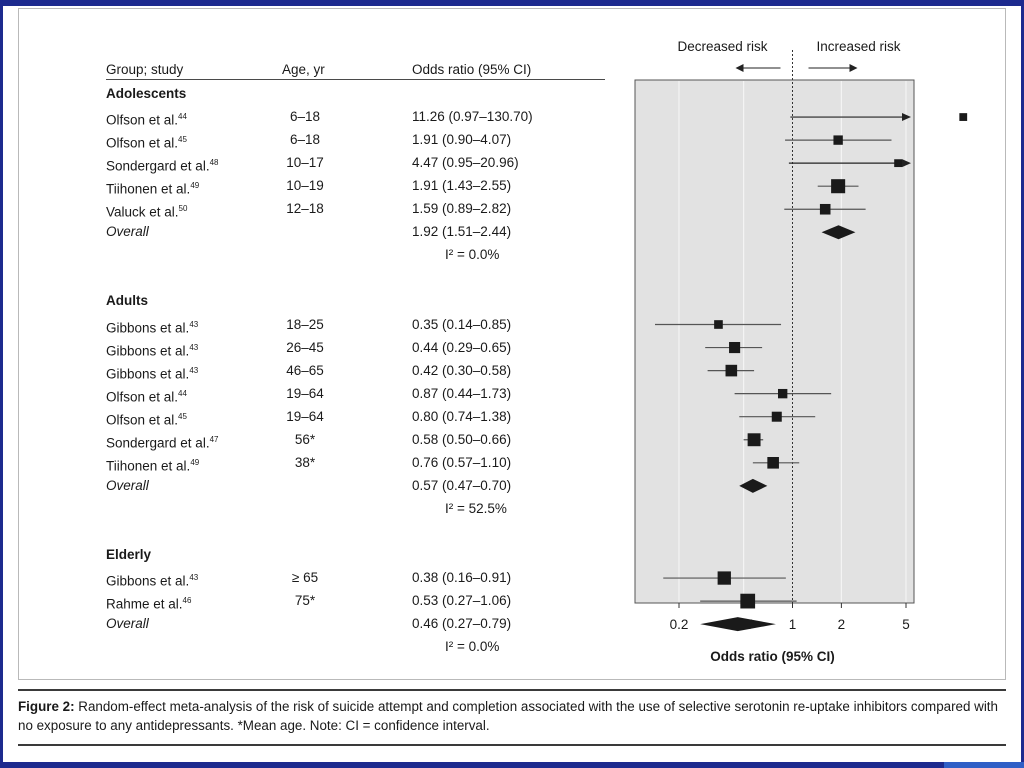 This screenshot has height=768, width=1024. I want to click on header-rule, so click(355, 79).